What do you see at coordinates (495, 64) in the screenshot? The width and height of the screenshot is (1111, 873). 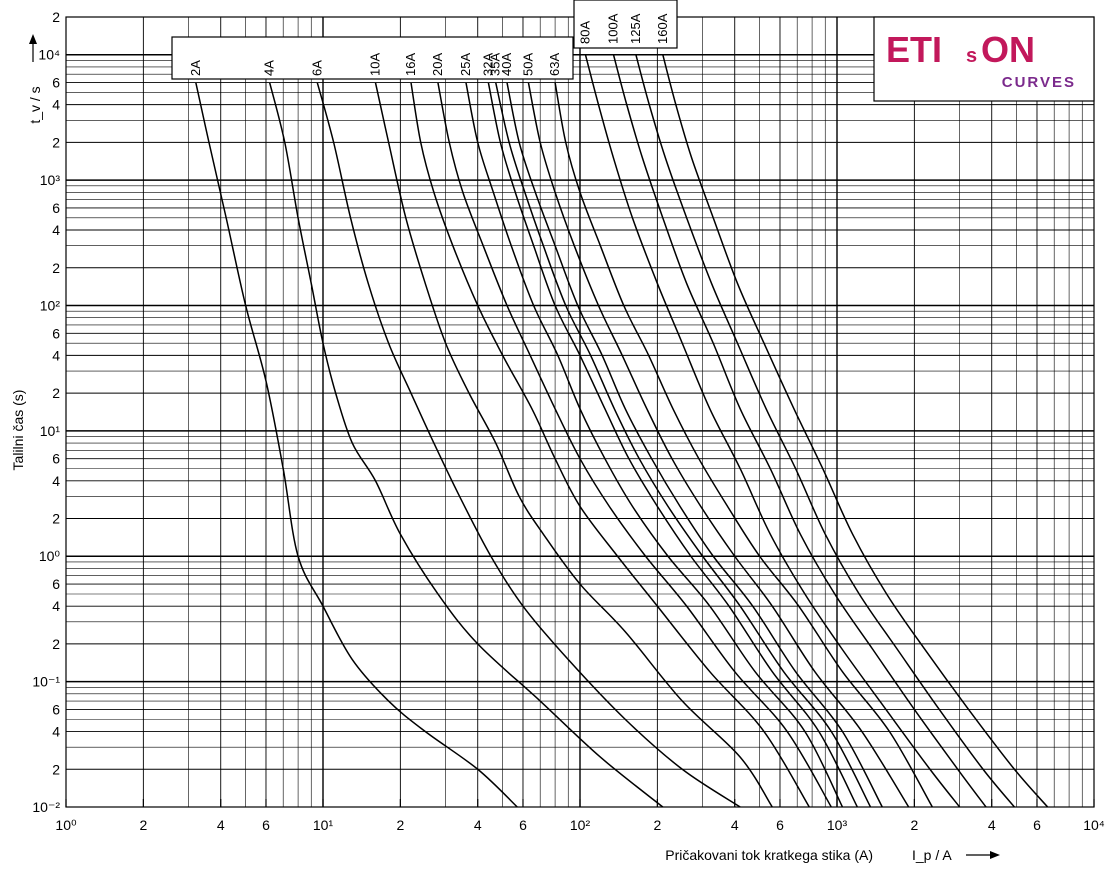 I see `curve-label-35A: 35A` at bounding box center [495, 64].